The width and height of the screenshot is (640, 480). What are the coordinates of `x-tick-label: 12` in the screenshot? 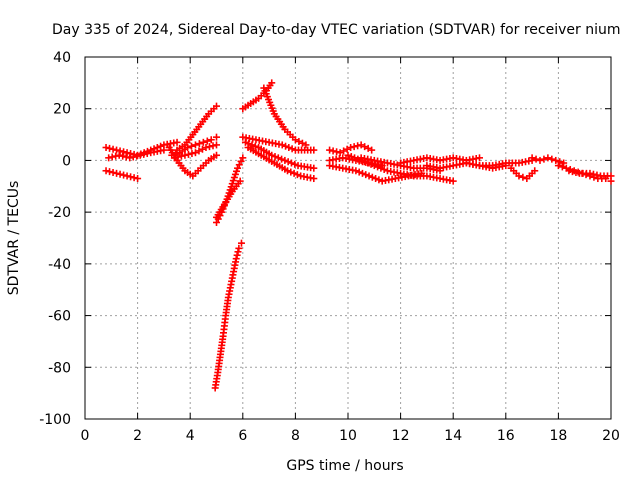 It's located at (401, 436).